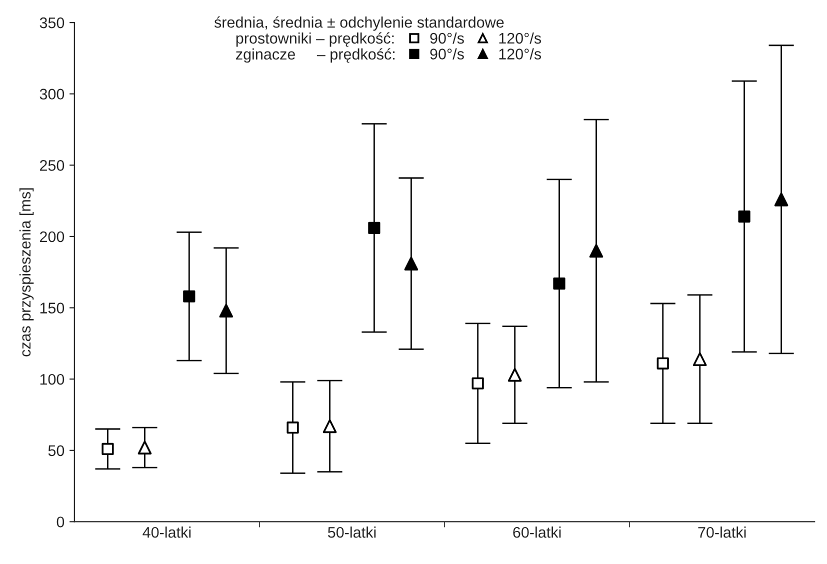 This screenshot has width=827, height=564. Describe the element at coordinates (352, 532) in the screenshot. I see `x-tick-label: 50-latki` at that location.